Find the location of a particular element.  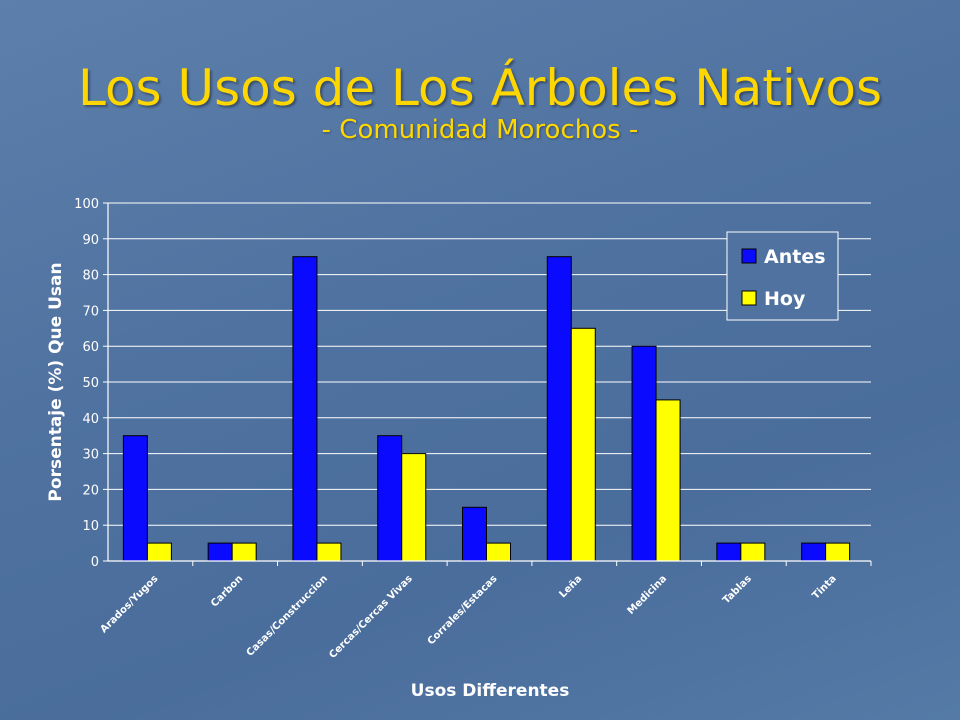

legend-label-antes: Antes is located at coordinates (795, 257).